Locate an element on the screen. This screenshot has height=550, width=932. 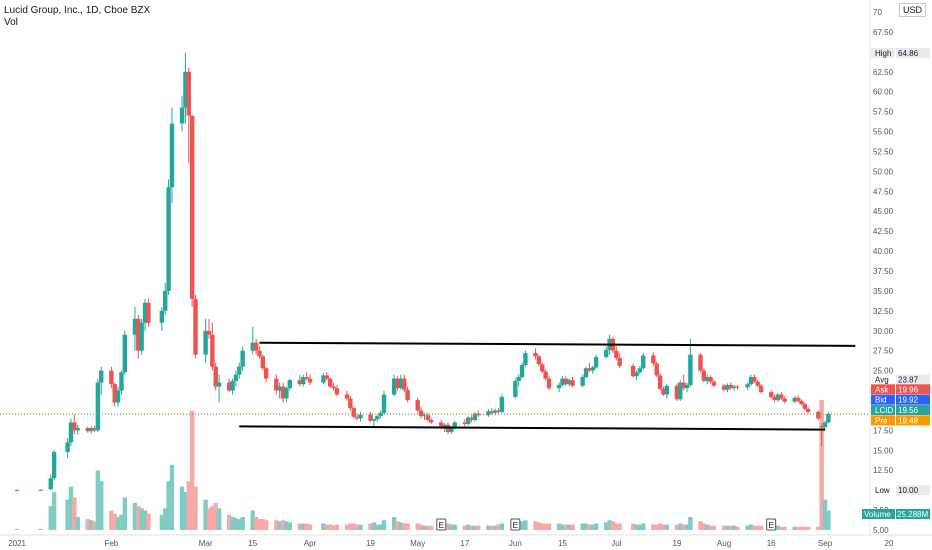
y-tick-label: 67.50 is located at coordinates (883, 32).